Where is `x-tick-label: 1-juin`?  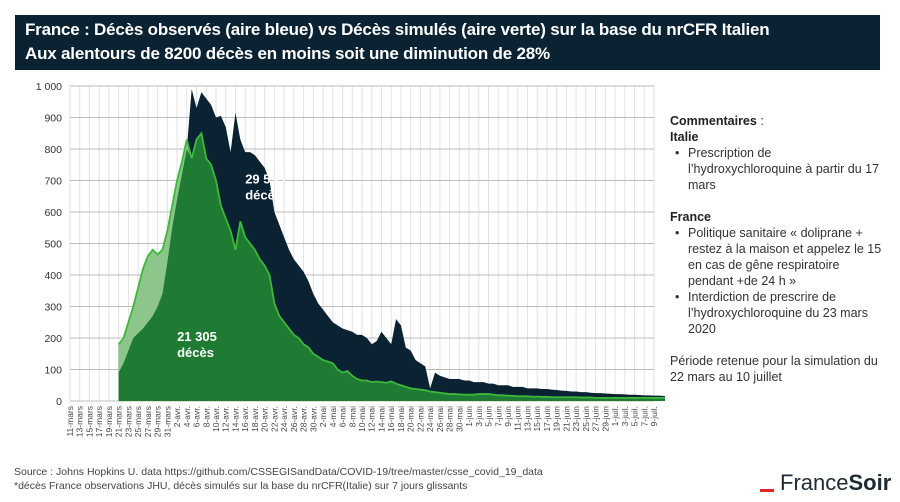
x-tick-label: 1-juin is located at coordinates (469, 416).